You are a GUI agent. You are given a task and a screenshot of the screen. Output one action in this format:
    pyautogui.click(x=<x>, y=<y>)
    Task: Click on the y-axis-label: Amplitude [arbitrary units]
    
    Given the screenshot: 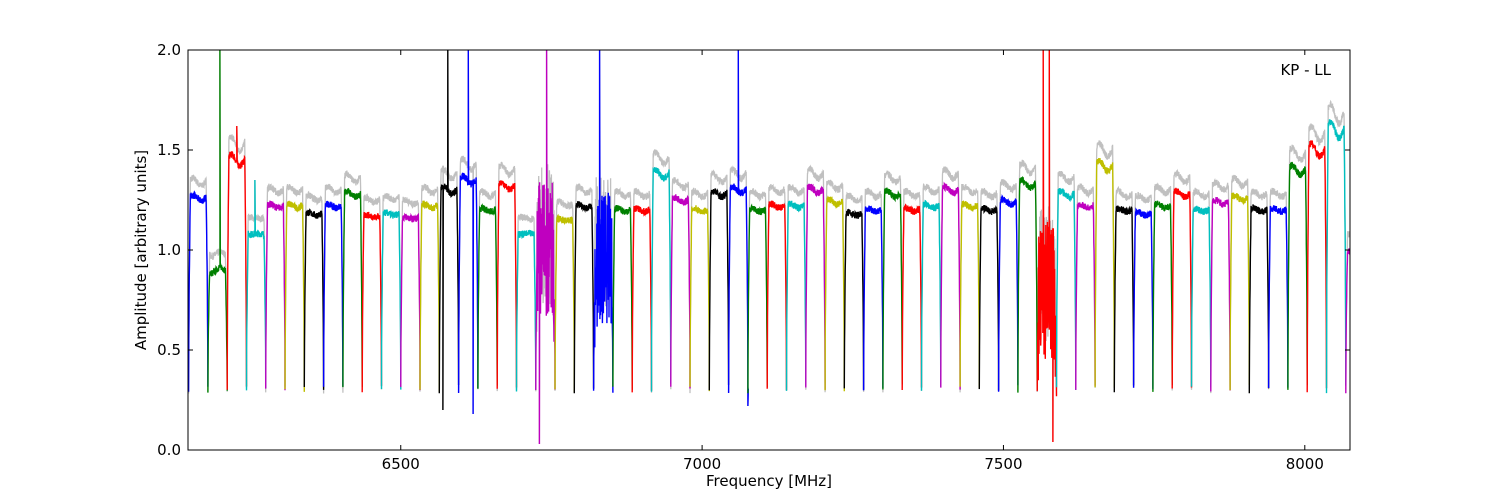 What is the action you would take?
    pyautogui.click(x=141, y=250)
    